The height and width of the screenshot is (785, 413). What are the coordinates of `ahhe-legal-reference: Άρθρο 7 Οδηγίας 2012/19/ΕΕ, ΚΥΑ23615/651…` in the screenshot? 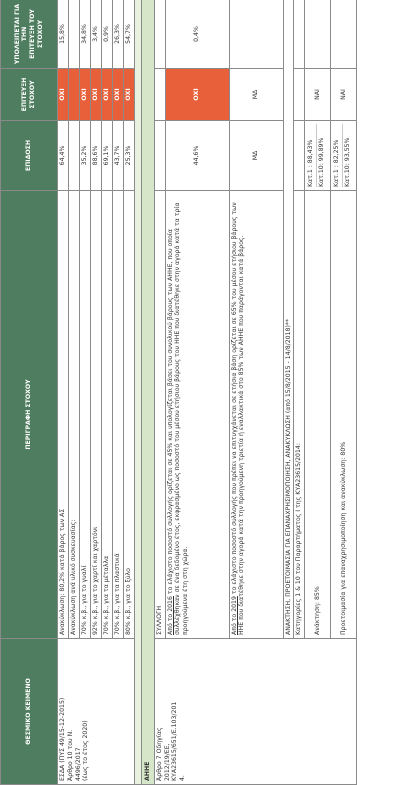 It's located at (255, 711).